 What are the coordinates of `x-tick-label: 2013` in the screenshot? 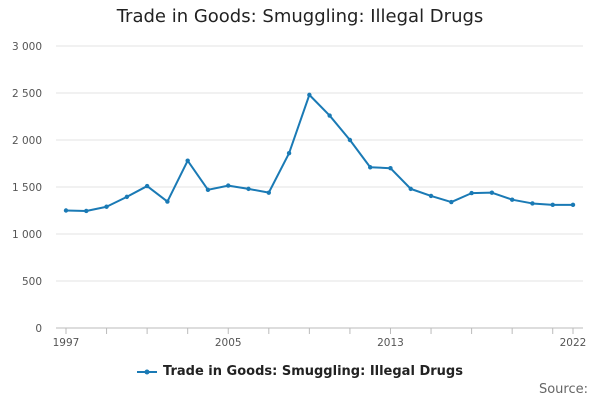 It's located at (390, 343).